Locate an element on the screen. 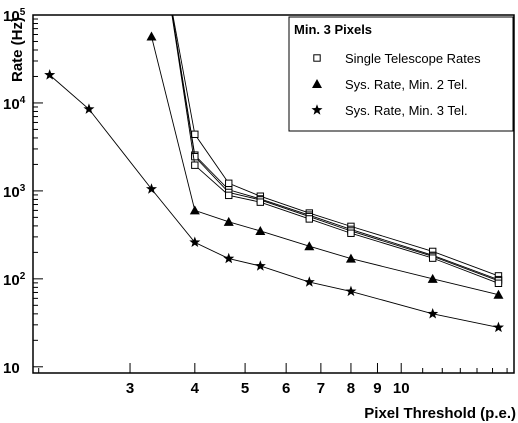  legend-box is located at coordinates (401, 74).